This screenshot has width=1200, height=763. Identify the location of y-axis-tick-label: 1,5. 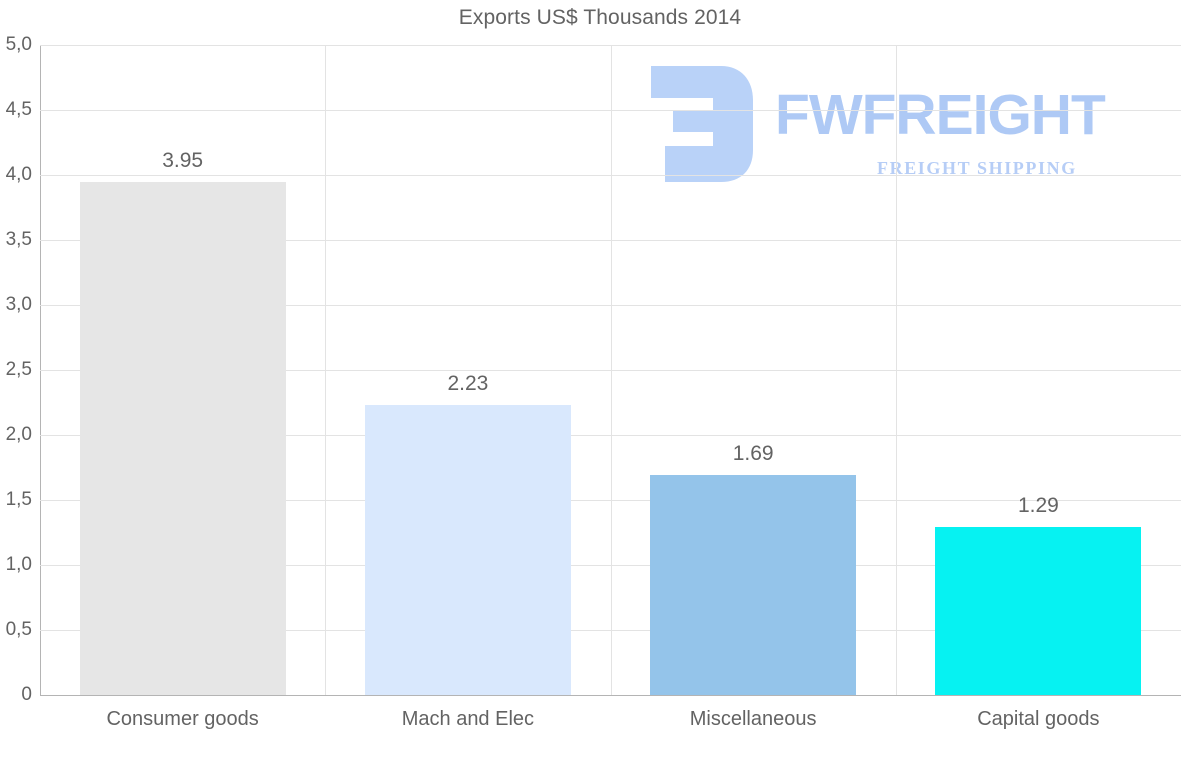
(18, 499).